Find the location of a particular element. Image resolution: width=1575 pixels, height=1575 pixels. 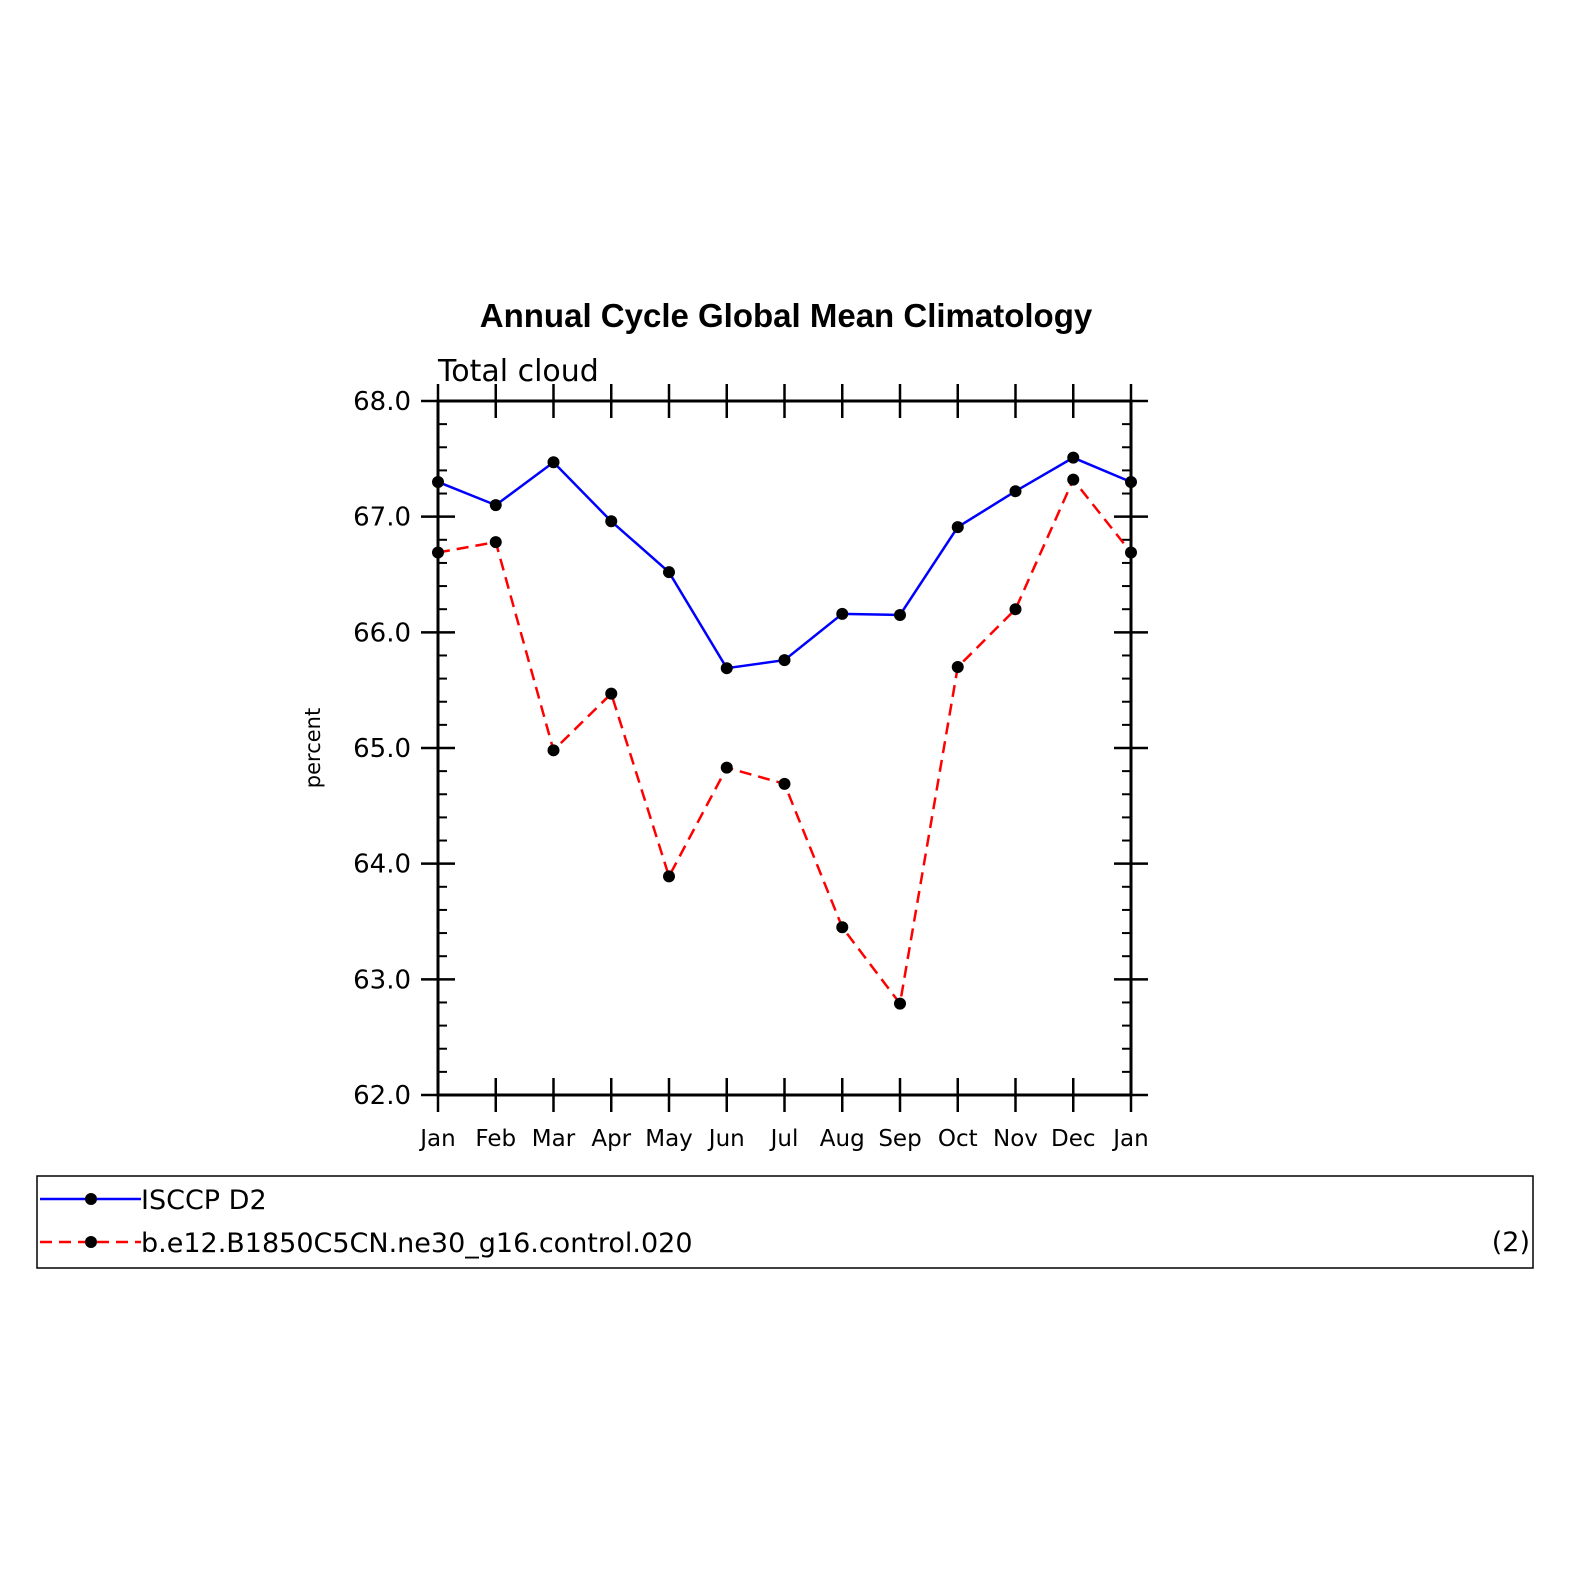

legend-box is located at coordinates (785, 1222).